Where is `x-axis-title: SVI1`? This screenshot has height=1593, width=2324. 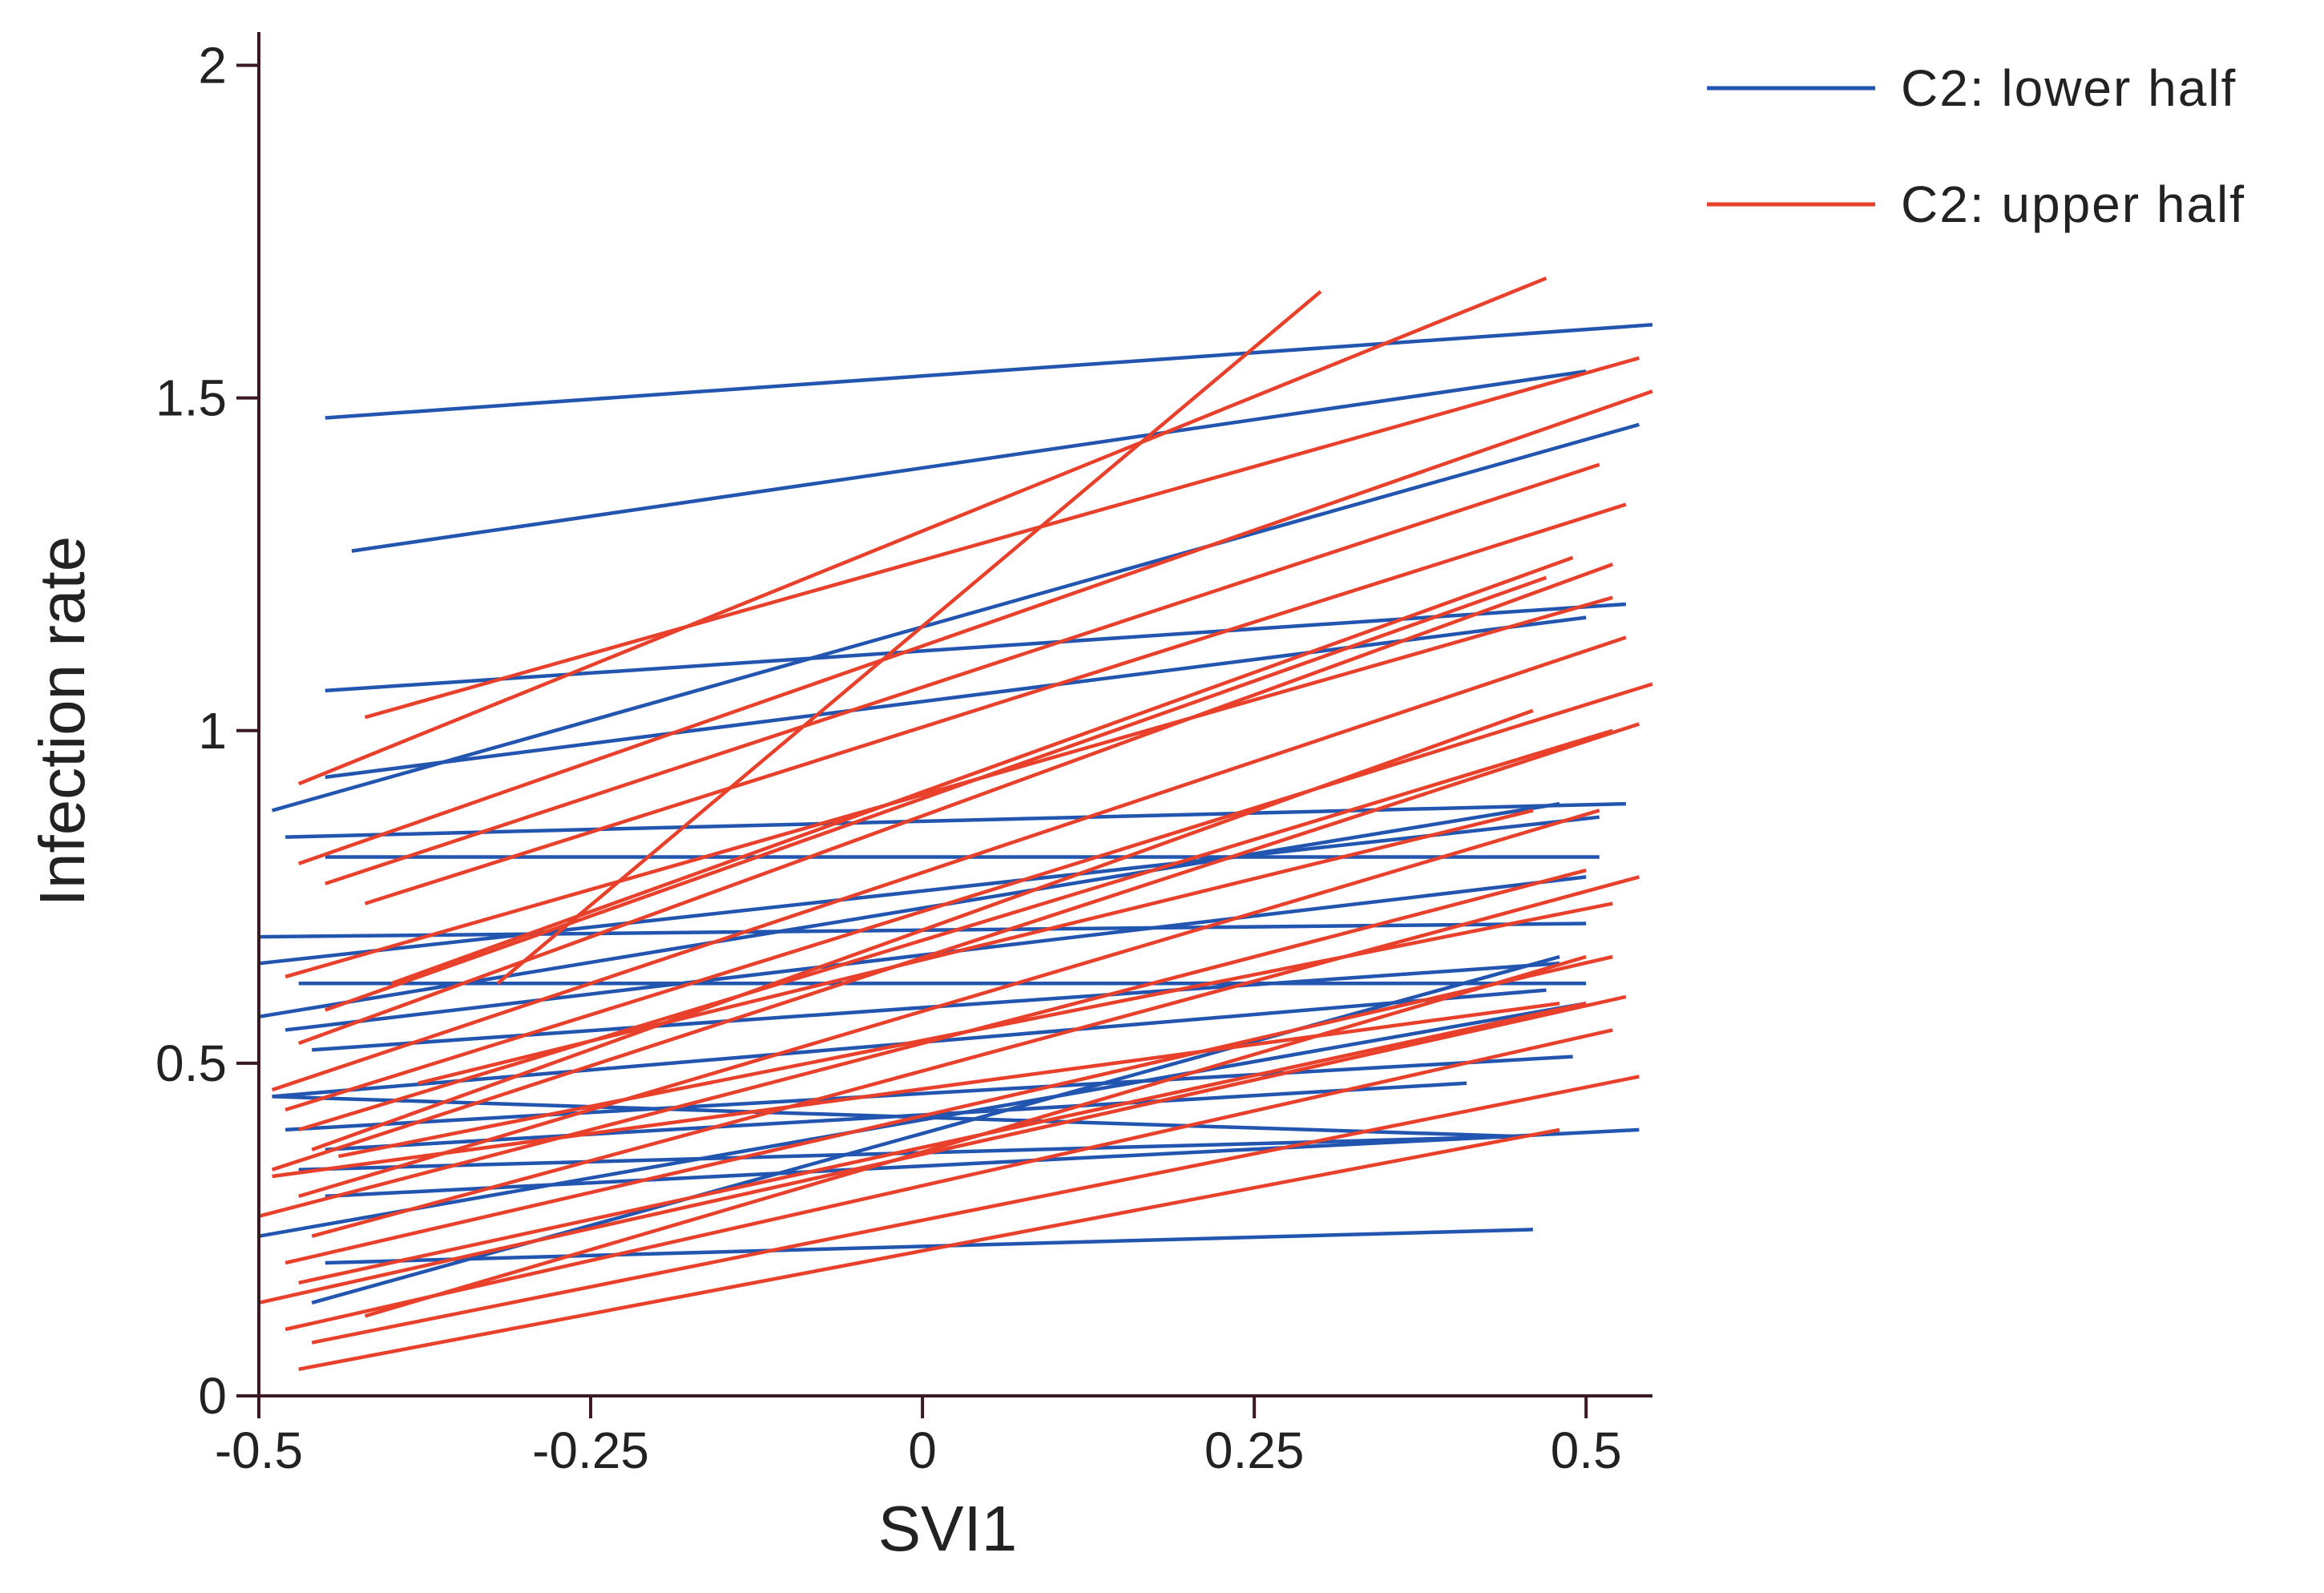
x-axis-title: SVI1 is located at coordinates (947, 1528).